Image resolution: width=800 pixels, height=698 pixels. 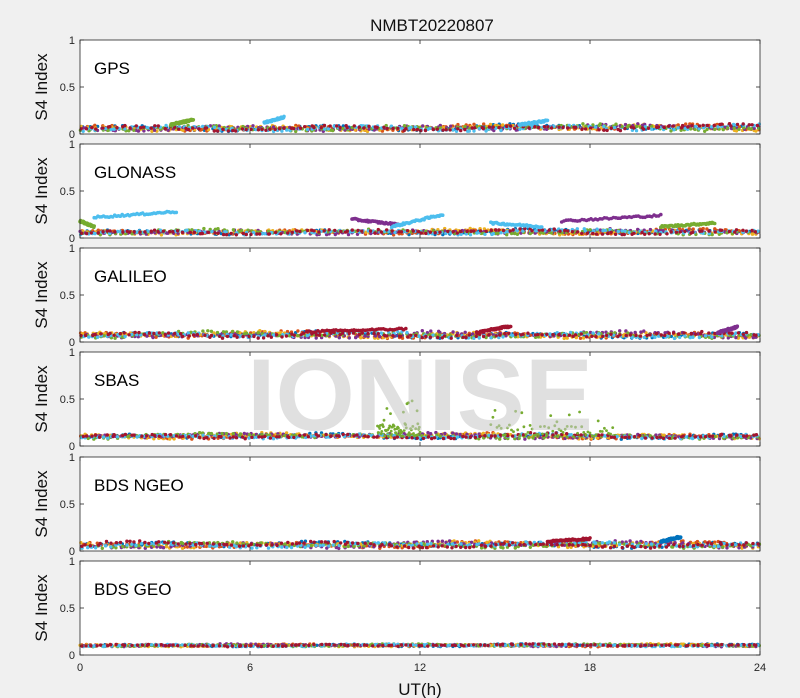 I want to click on data-points, so click(x=419, y=223).